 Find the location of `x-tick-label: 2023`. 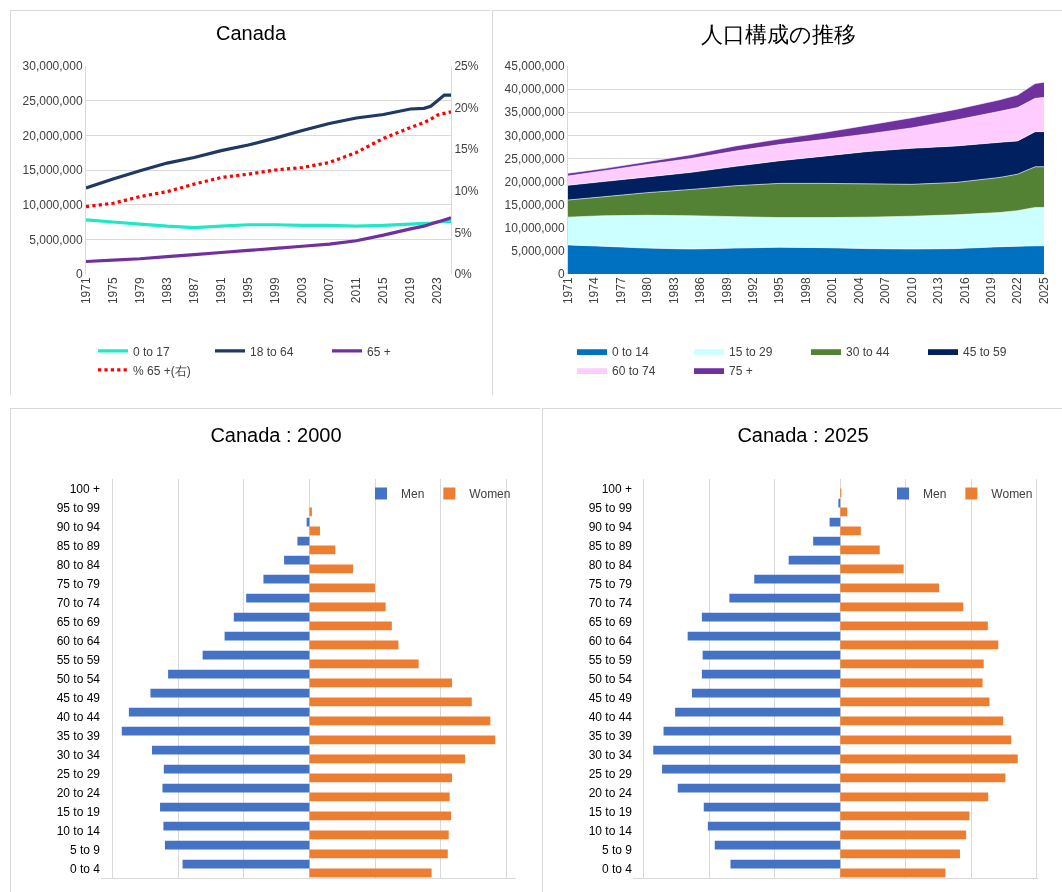

x-tick-label: 2023 is located at coordinates (437, 291).